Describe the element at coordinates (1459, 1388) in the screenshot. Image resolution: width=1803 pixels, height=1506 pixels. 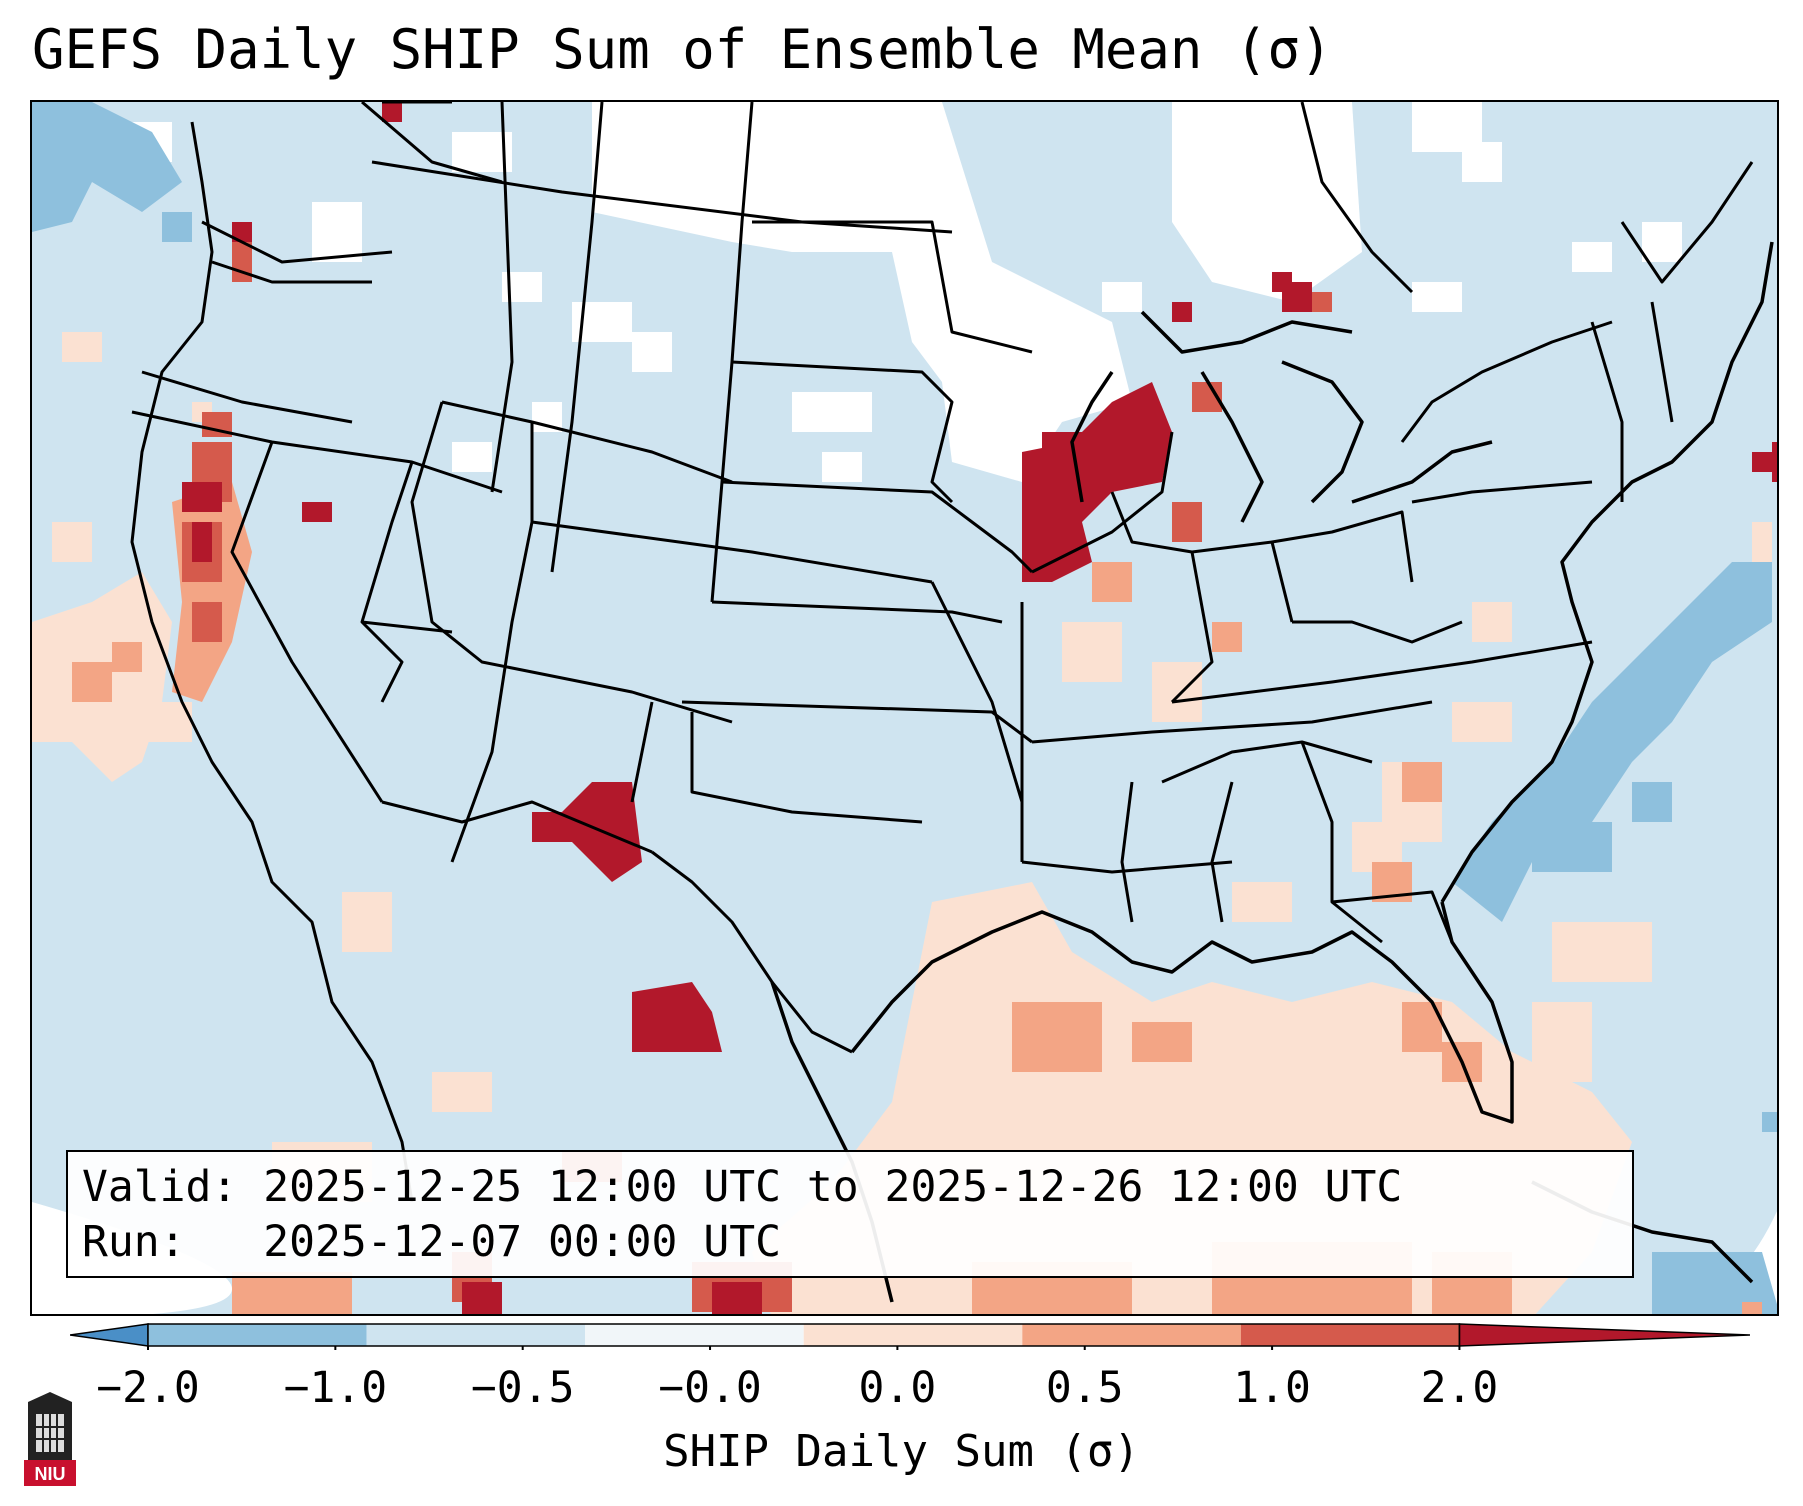
I see `colorbar-tick-label: 2.0` at that location.